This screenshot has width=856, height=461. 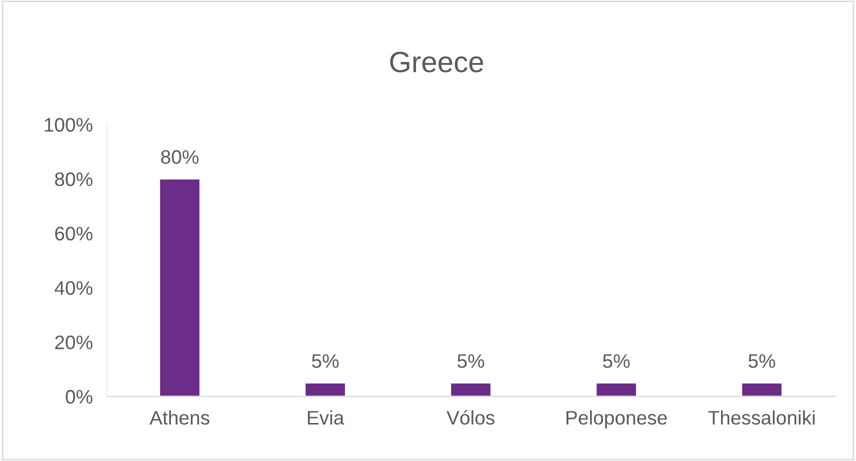 I want to click on y-tick-label: 0%, so click(x=79, y=397).